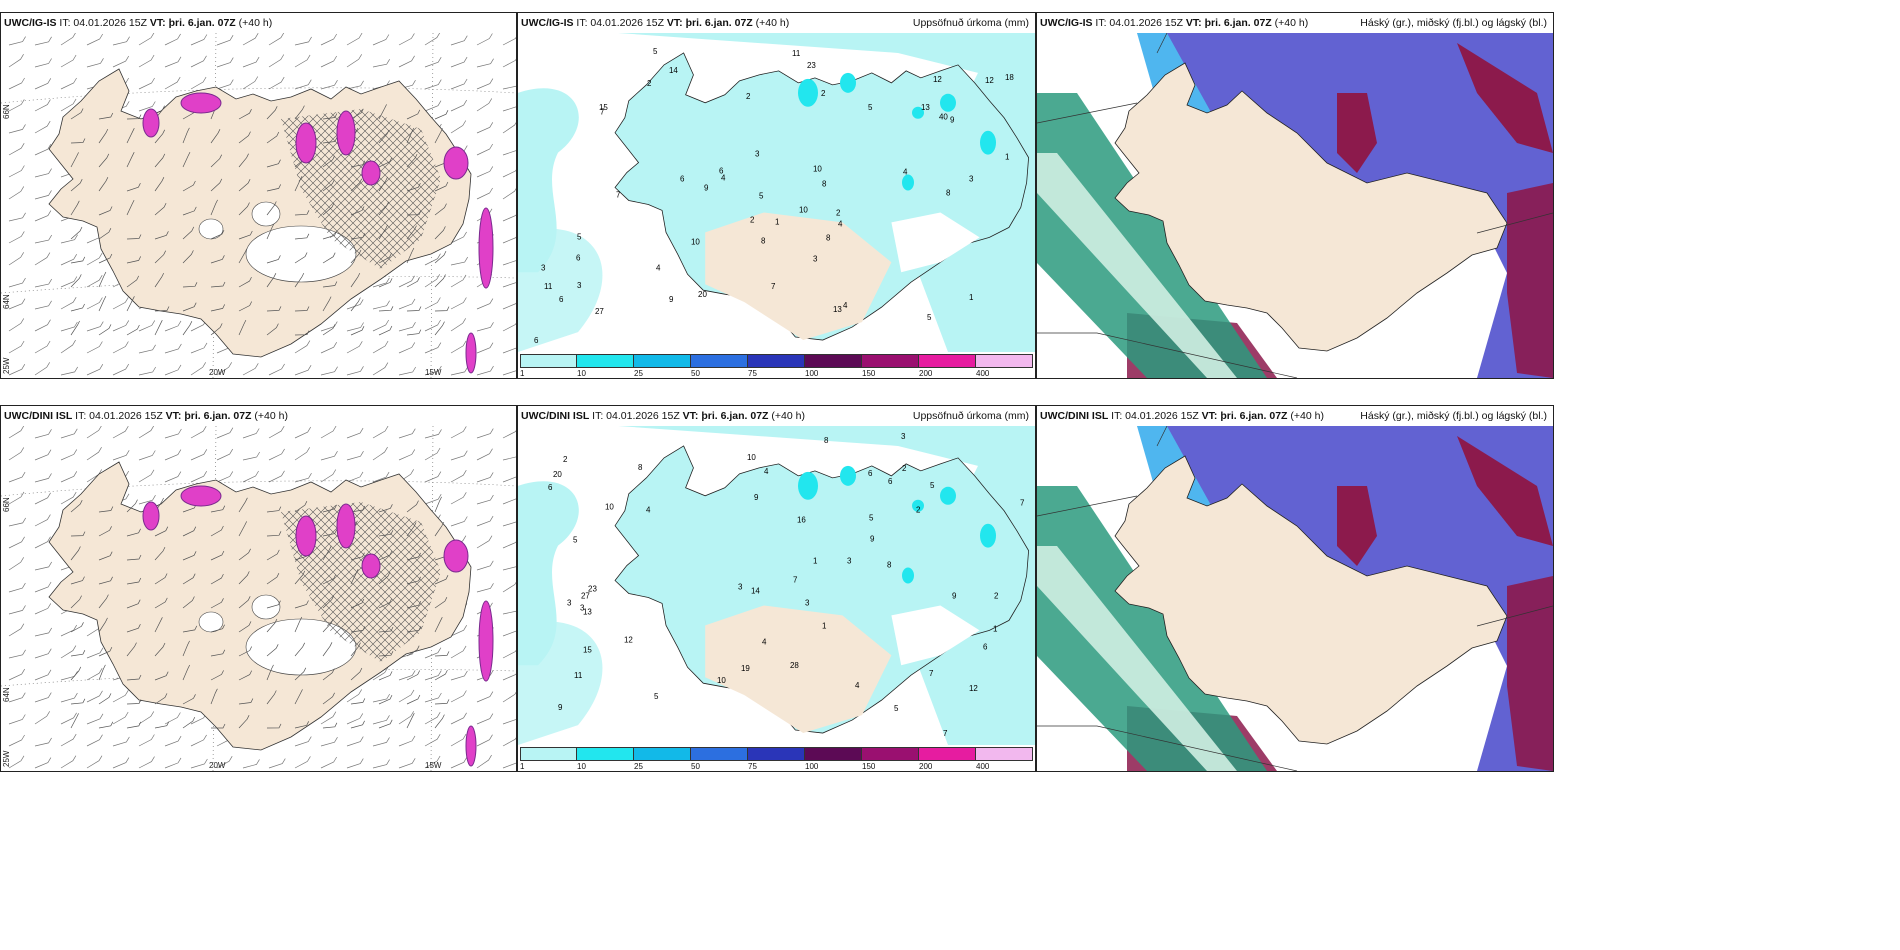  Describe the element at coordinates (217, 372) in the screenshot. I see `lon-20-label: 20W` at that location.